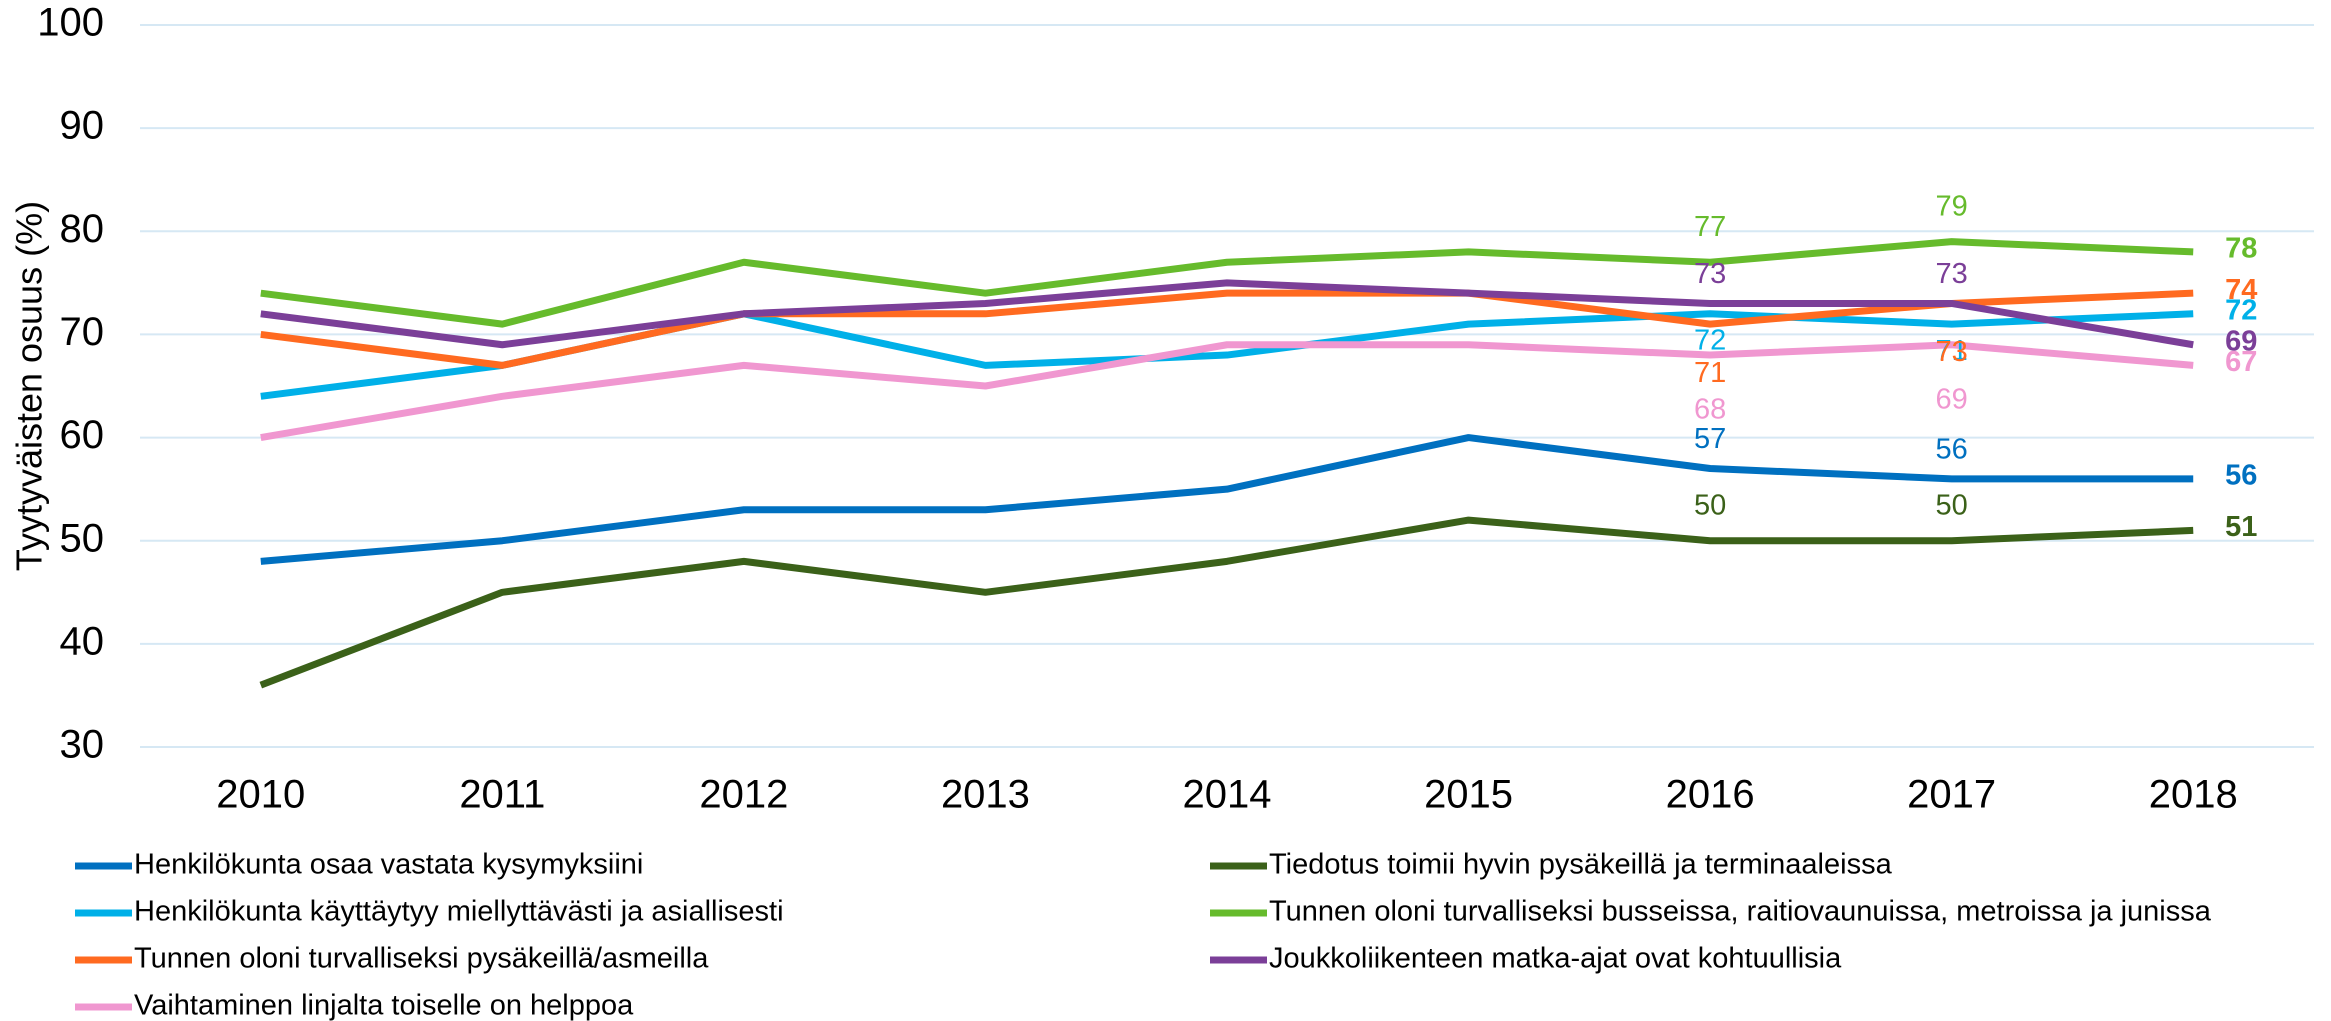 The image size is (2331, 1021). I want to click on y-tick-label: 100, so click(70, 23).